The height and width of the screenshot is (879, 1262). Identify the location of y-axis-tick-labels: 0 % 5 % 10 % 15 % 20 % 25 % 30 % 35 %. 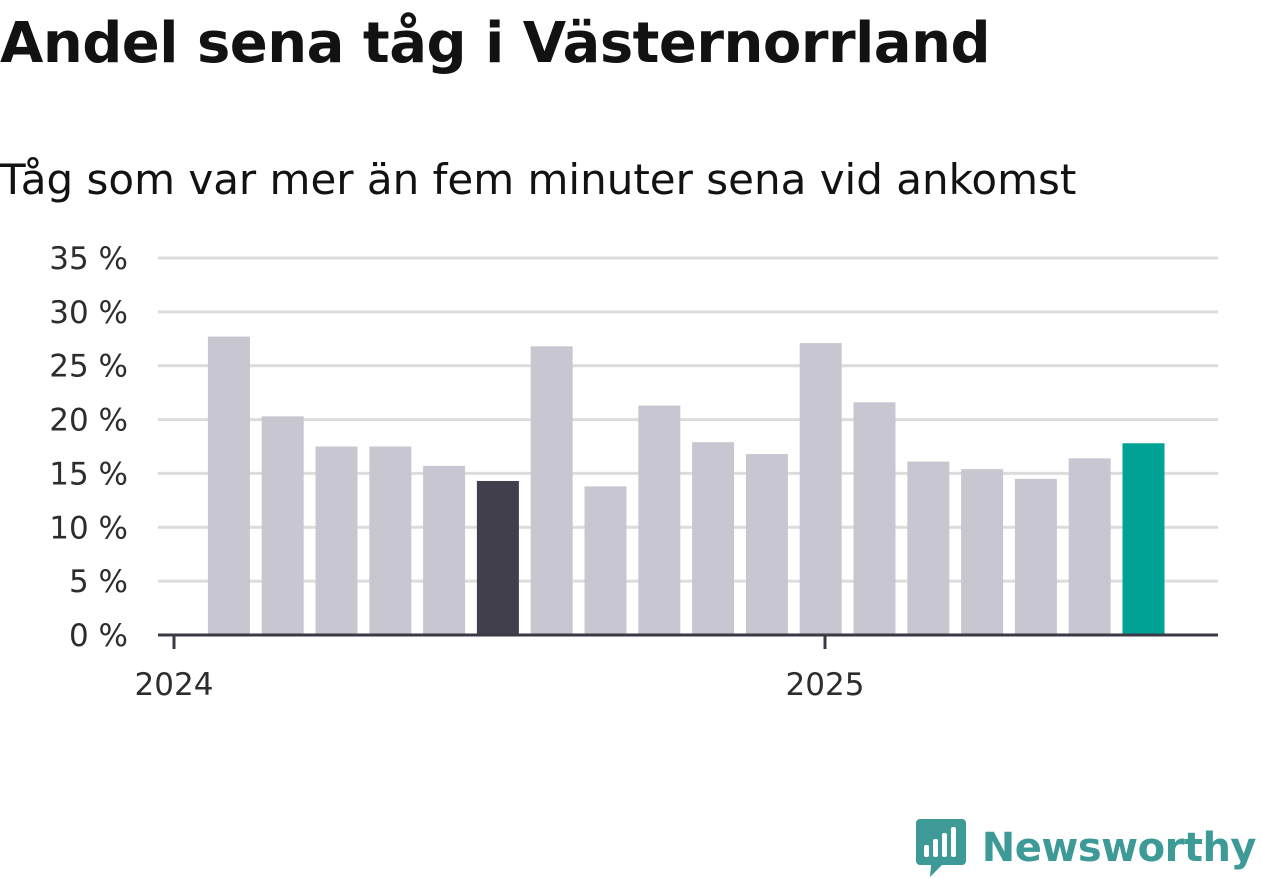
(88, 447).